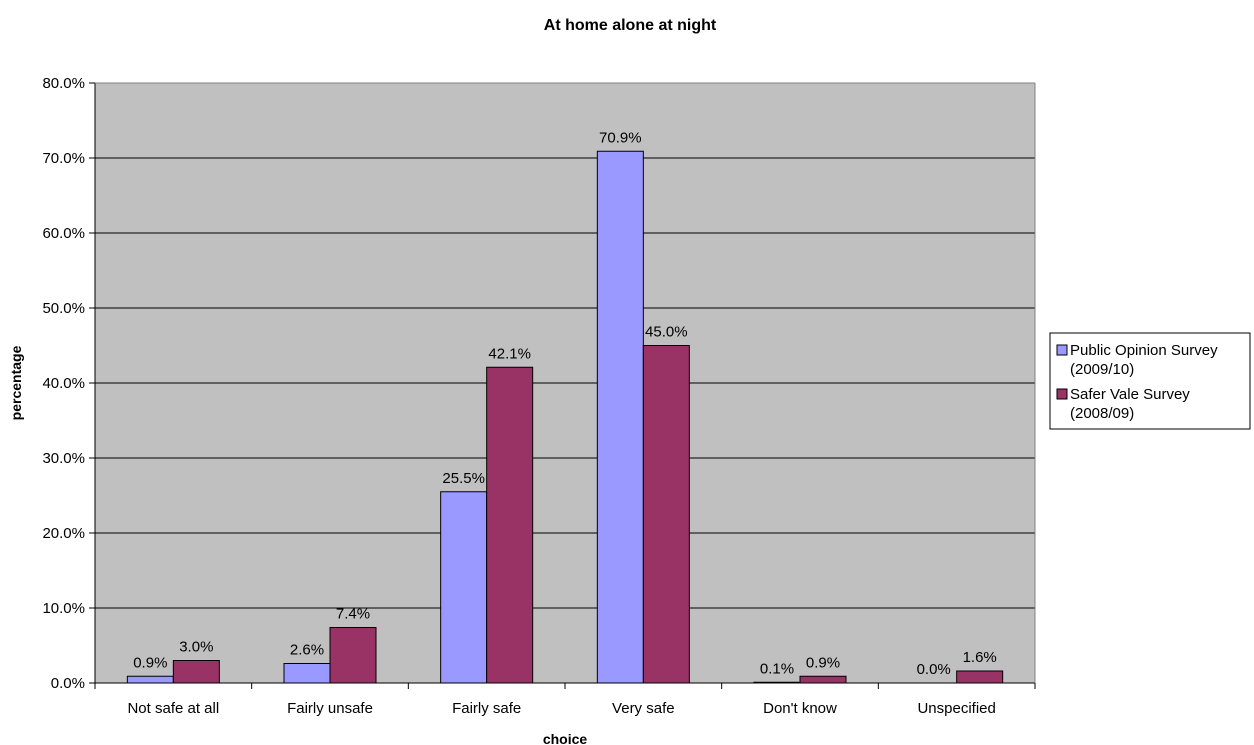 This screenshot has width=1254, height=745. I want to click on data-label: 2.6%, so click(307, 650).